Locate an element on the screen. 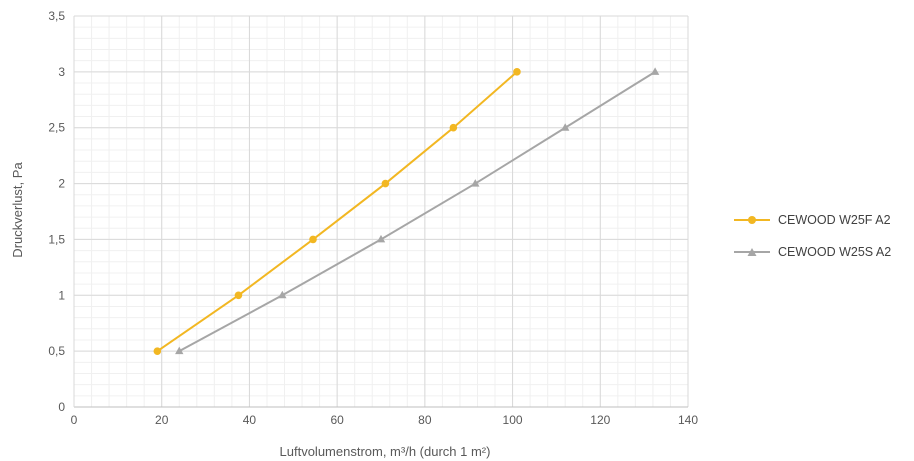 The width and height of the screenshot is (914, 461). y-tick-label: 1,5 is located at coordinates (56, 239).